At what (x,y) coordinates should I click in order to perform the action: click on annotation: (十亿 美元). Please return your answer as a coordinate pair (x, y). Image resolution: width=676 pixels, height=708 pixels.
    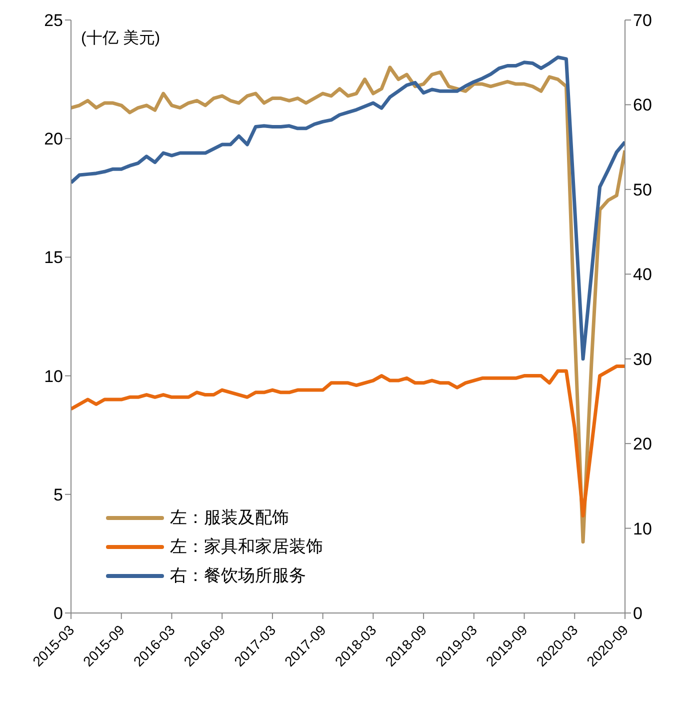
    Looking at the image, I should click on (120, 38).